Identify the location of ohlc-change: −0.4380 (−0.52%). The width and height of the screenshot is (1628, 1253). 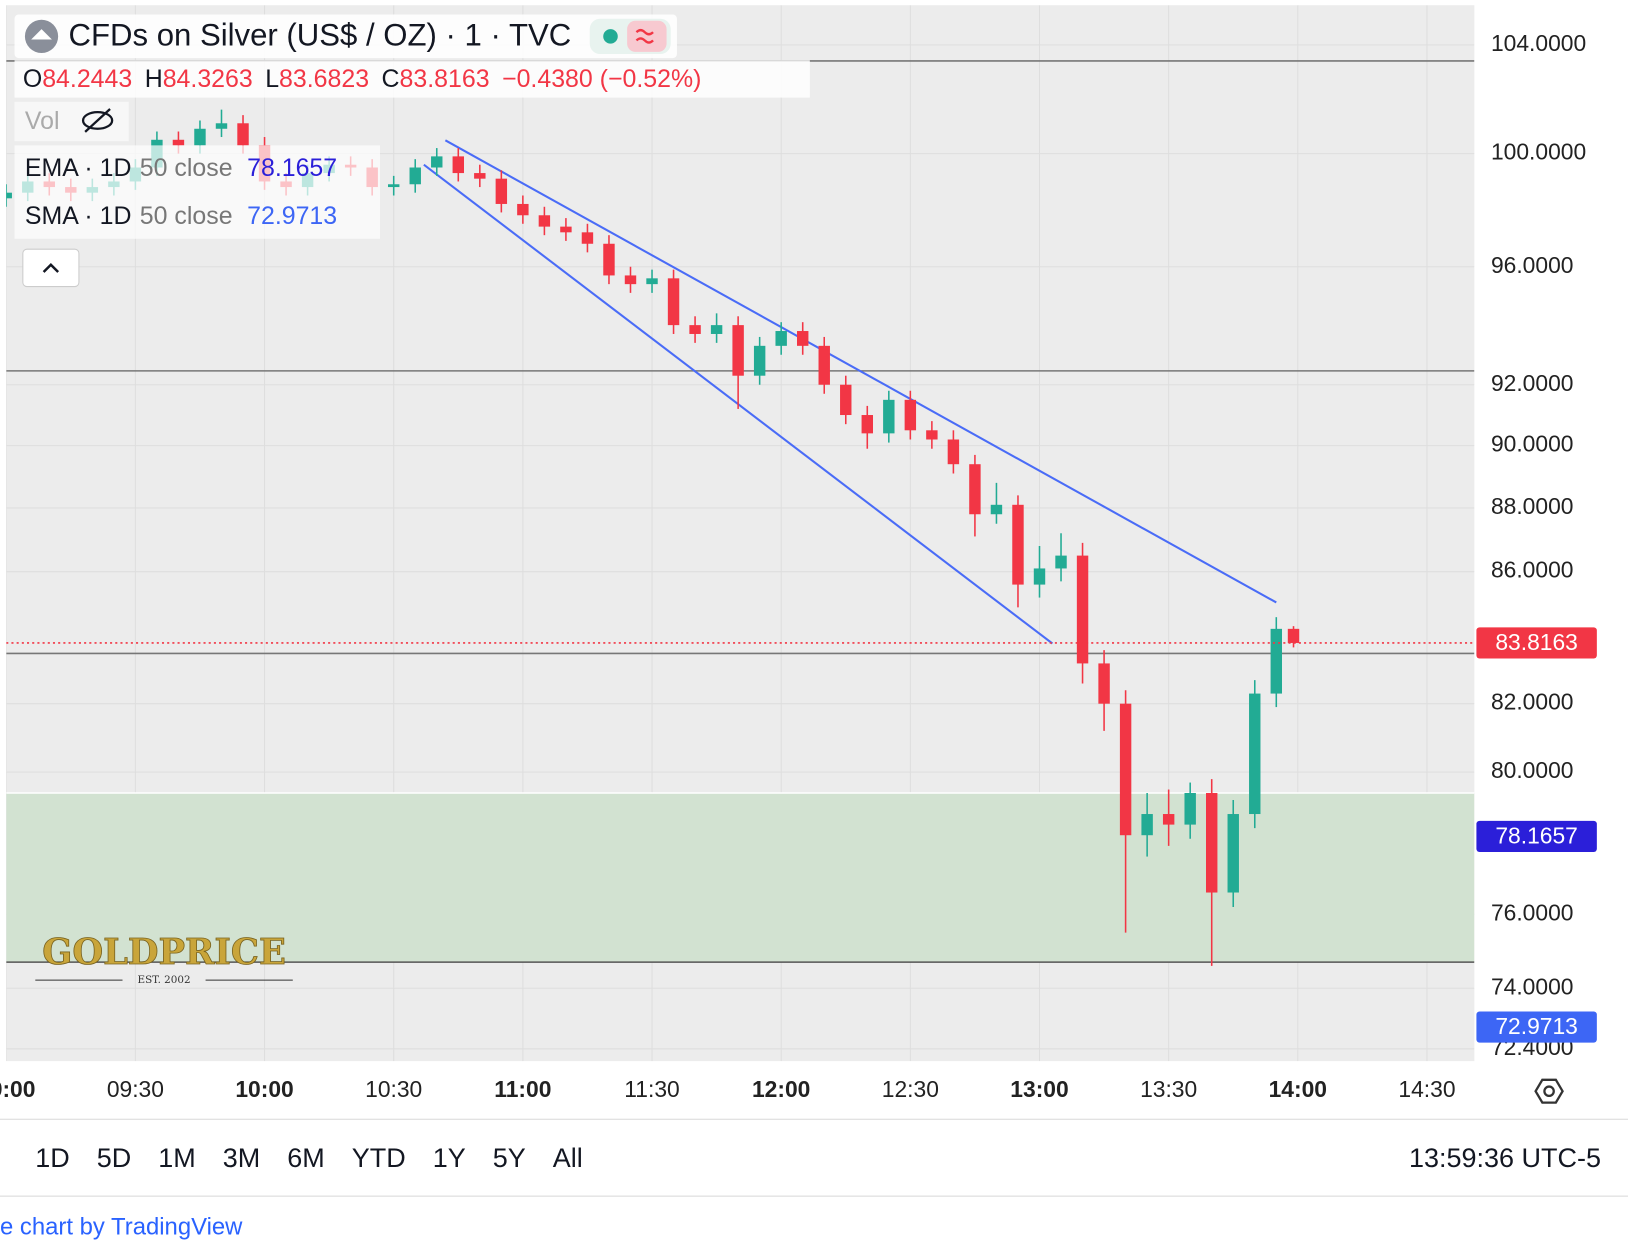
(601, 79).